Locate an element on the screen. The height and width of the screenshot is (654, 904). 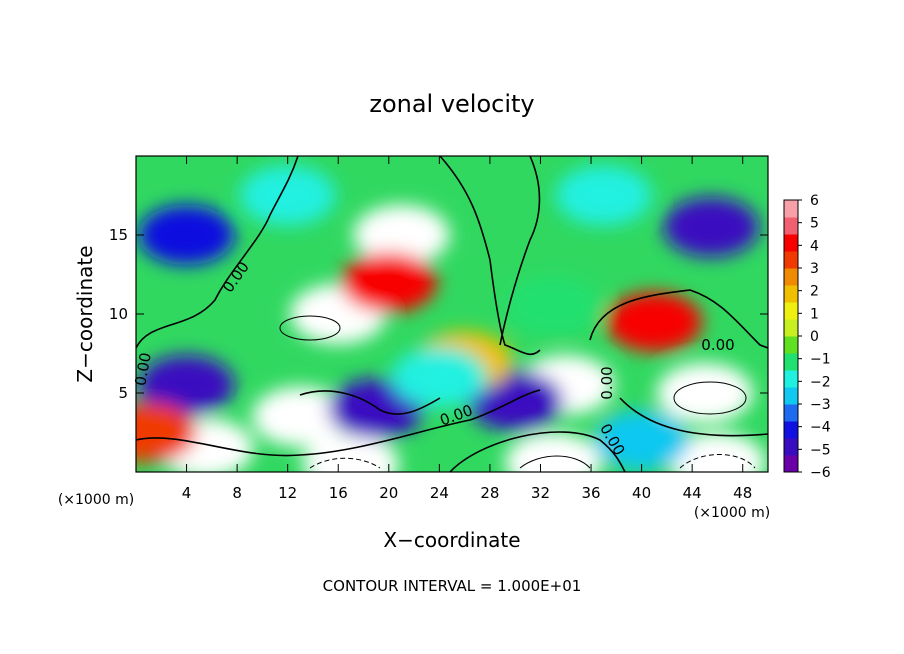
chart-title: zonal velocity is located at coordinates (451, 104).